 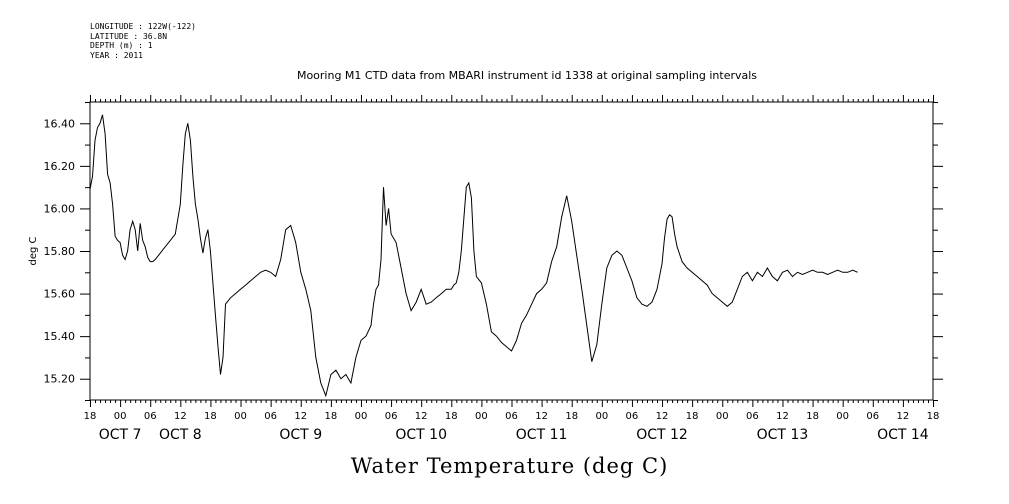 I want to click on x-day-label: OCT 10, so click(x=421, y=435).